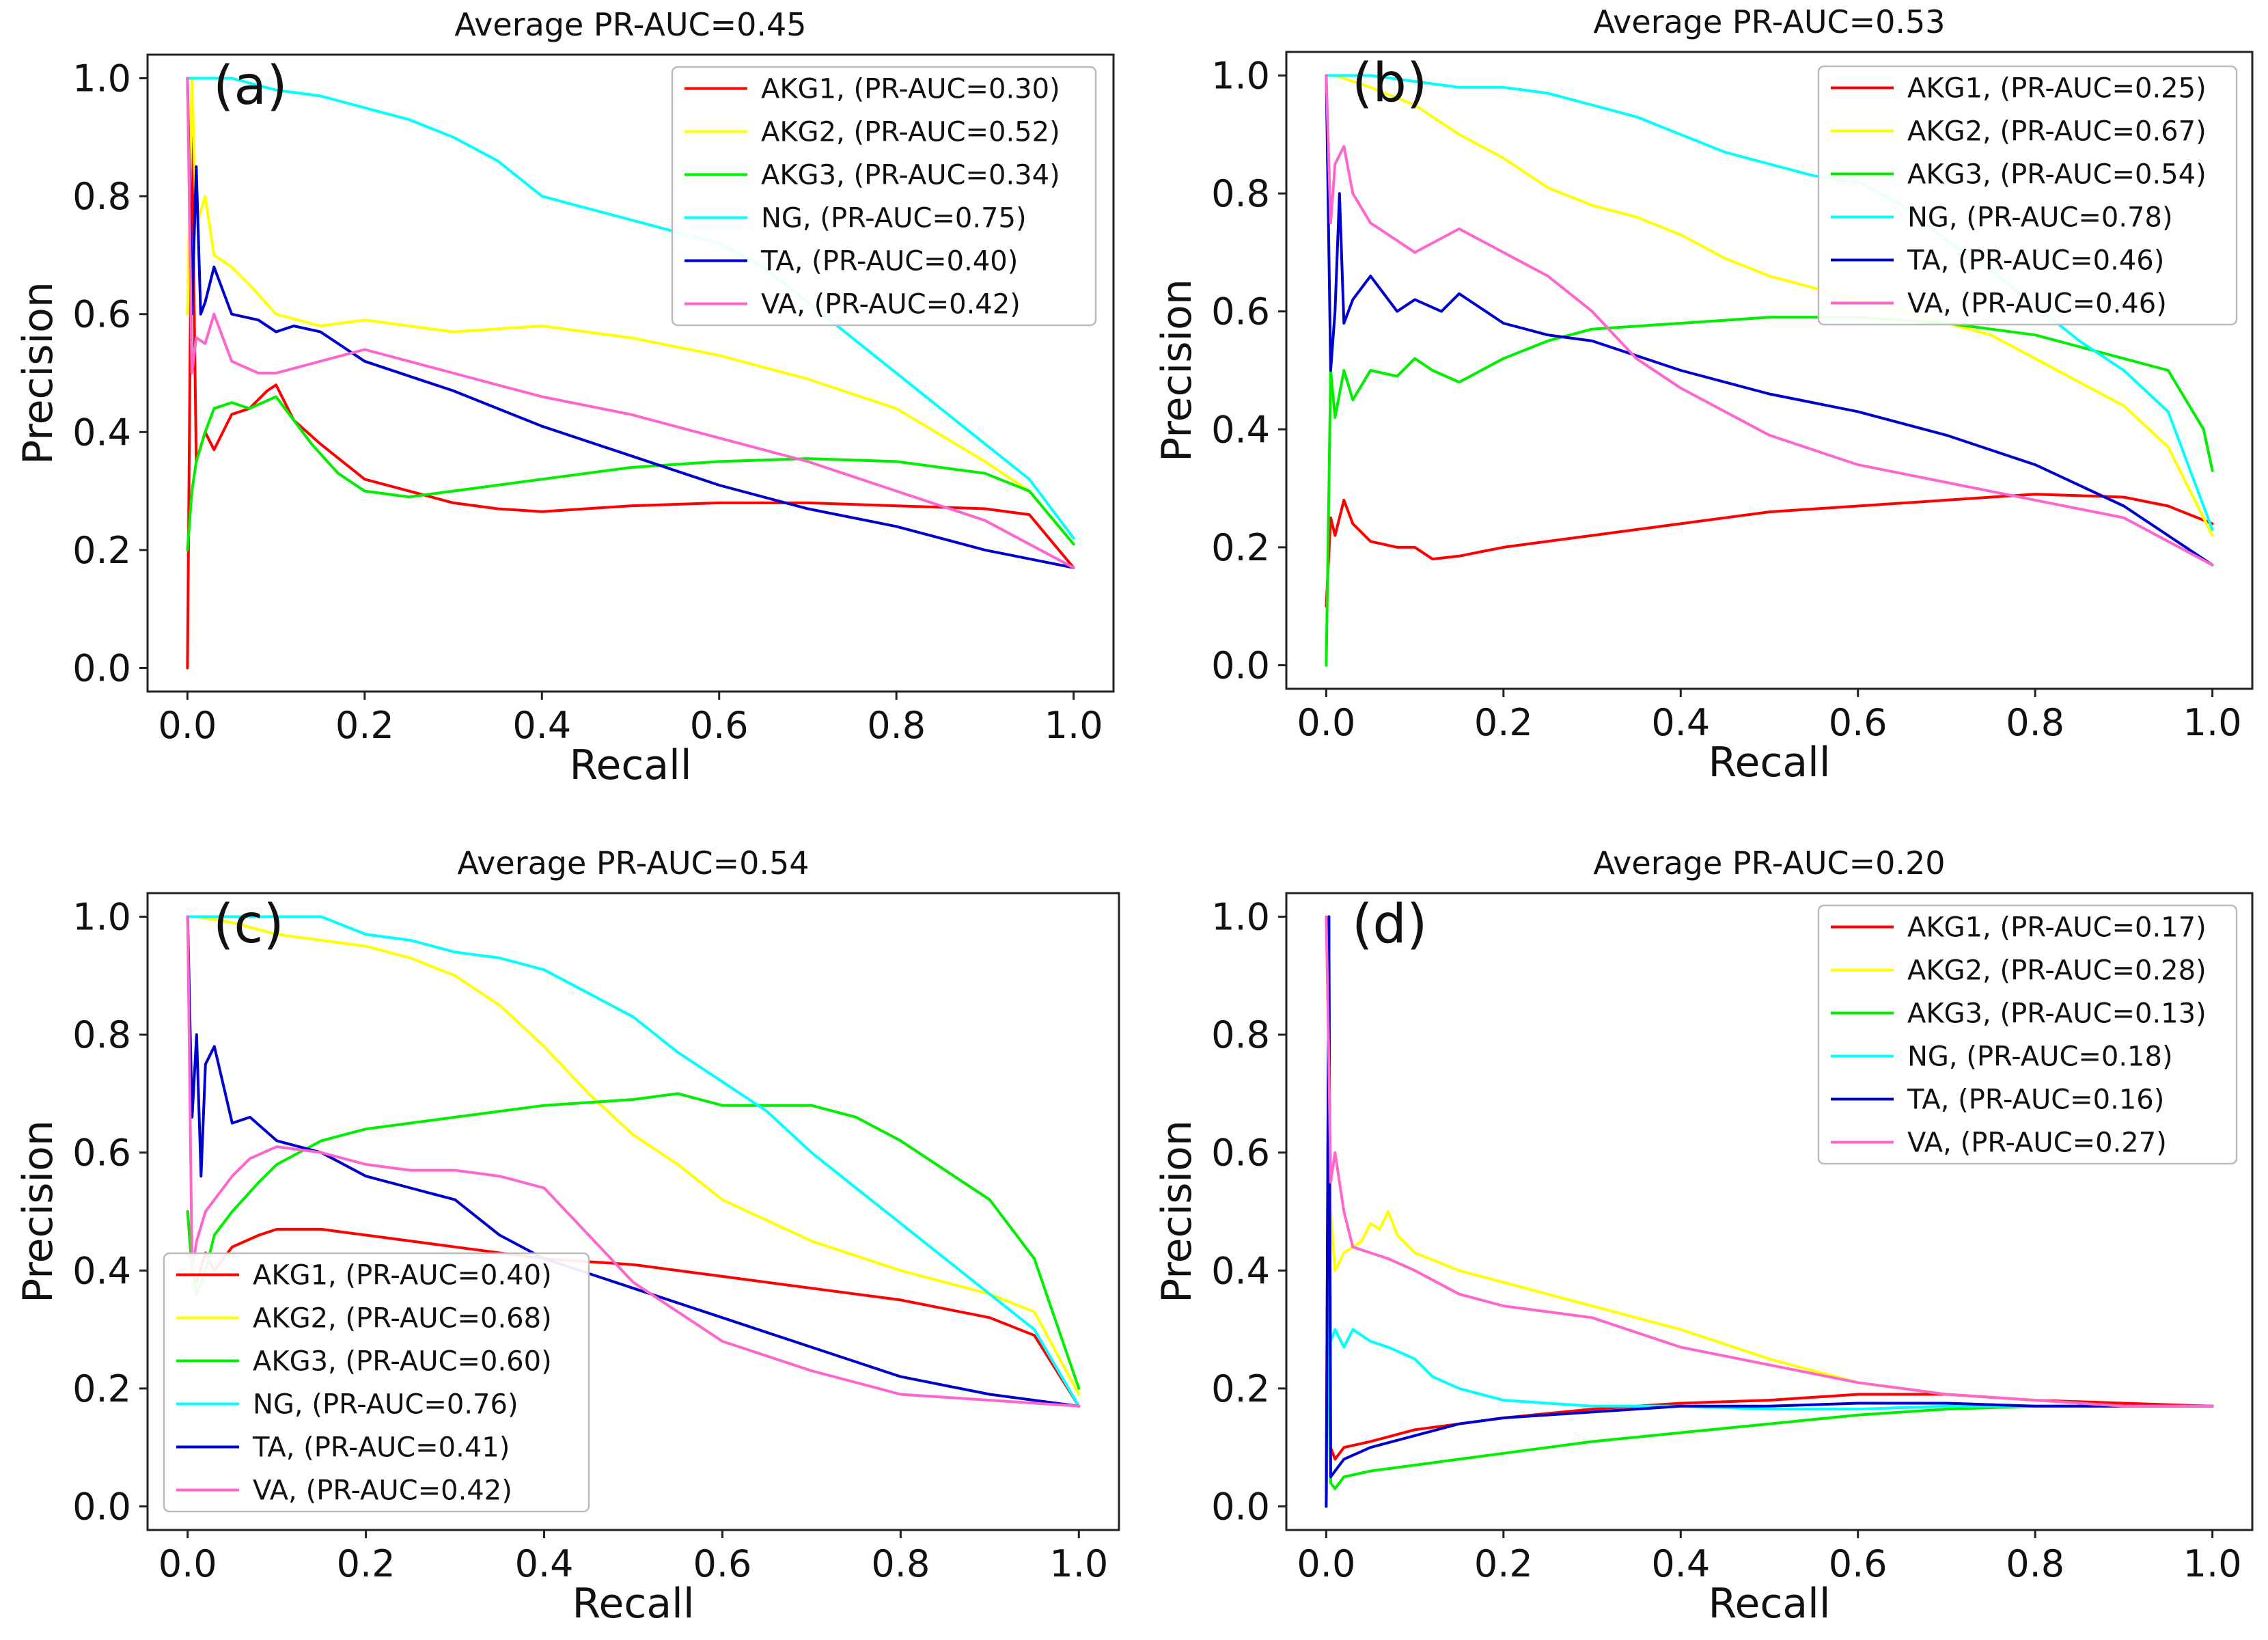  What do you see at coordinates (2057, 1014) in the screenshot?
I see `panel-d-legend-entry-akg3: AKG3, (PR-AUC=0.13)` at bounding box center [2057, 1014].